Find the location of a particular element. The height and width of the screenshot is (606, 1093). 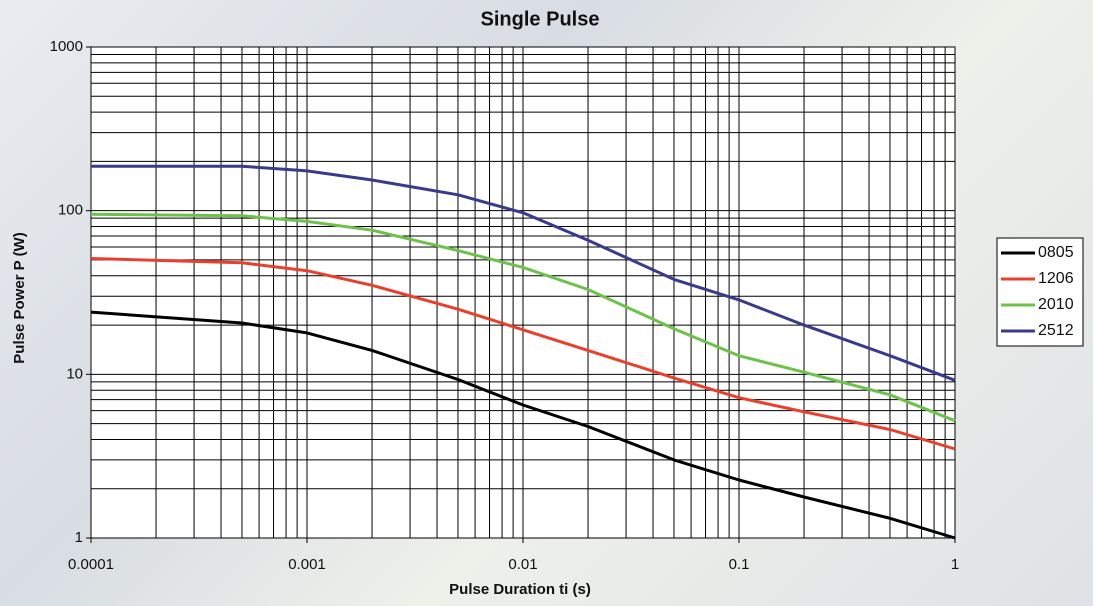

y-axis-label: Pulse Power P (W) is located at coordinates (19, 297).